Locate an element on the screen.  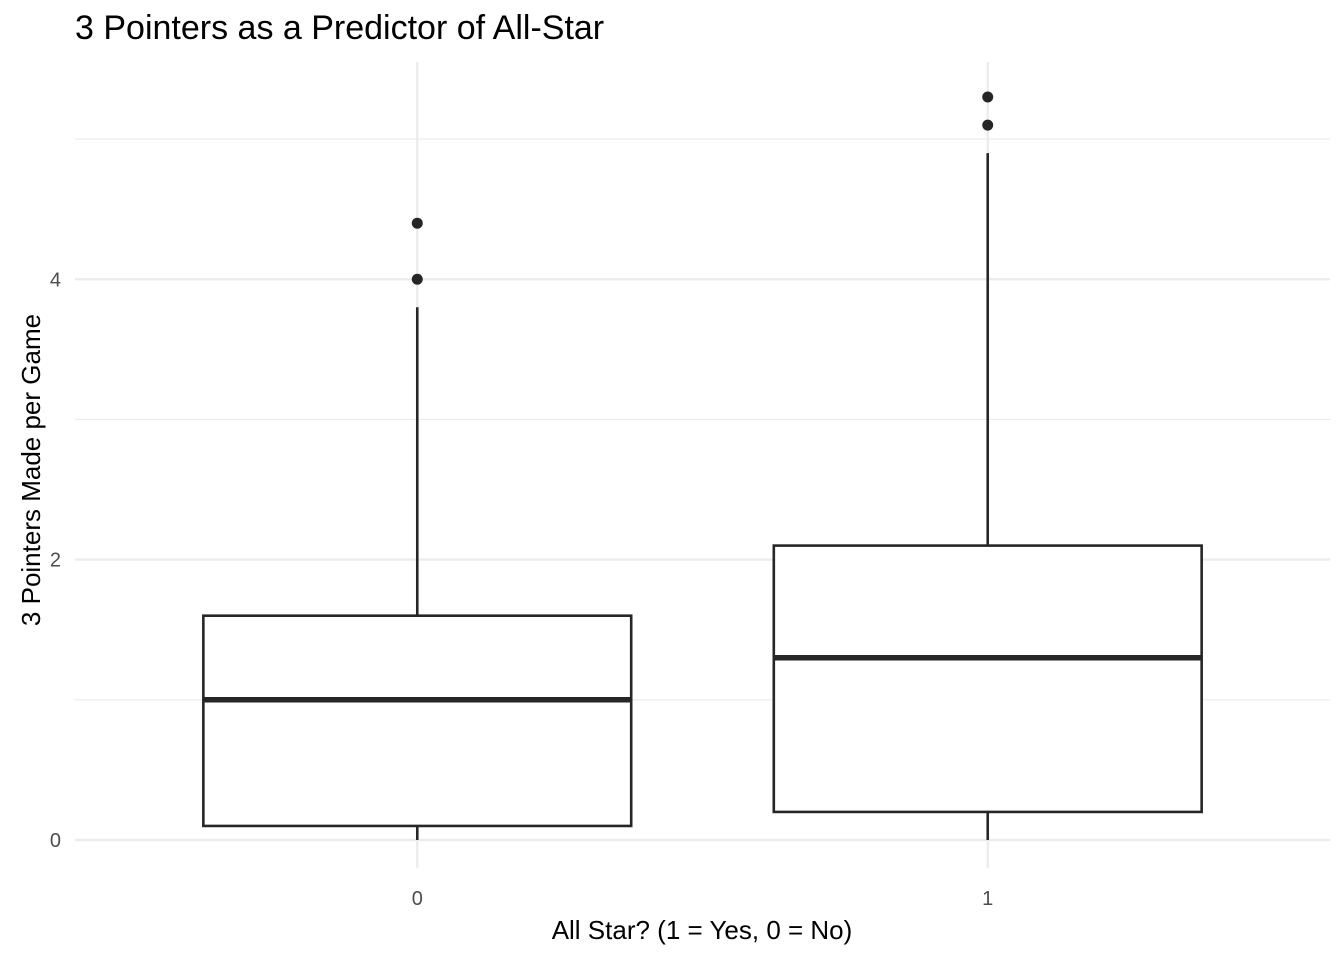
y-axis-title: 3 Pointers Made per Game is located at coordinates (31, 470).